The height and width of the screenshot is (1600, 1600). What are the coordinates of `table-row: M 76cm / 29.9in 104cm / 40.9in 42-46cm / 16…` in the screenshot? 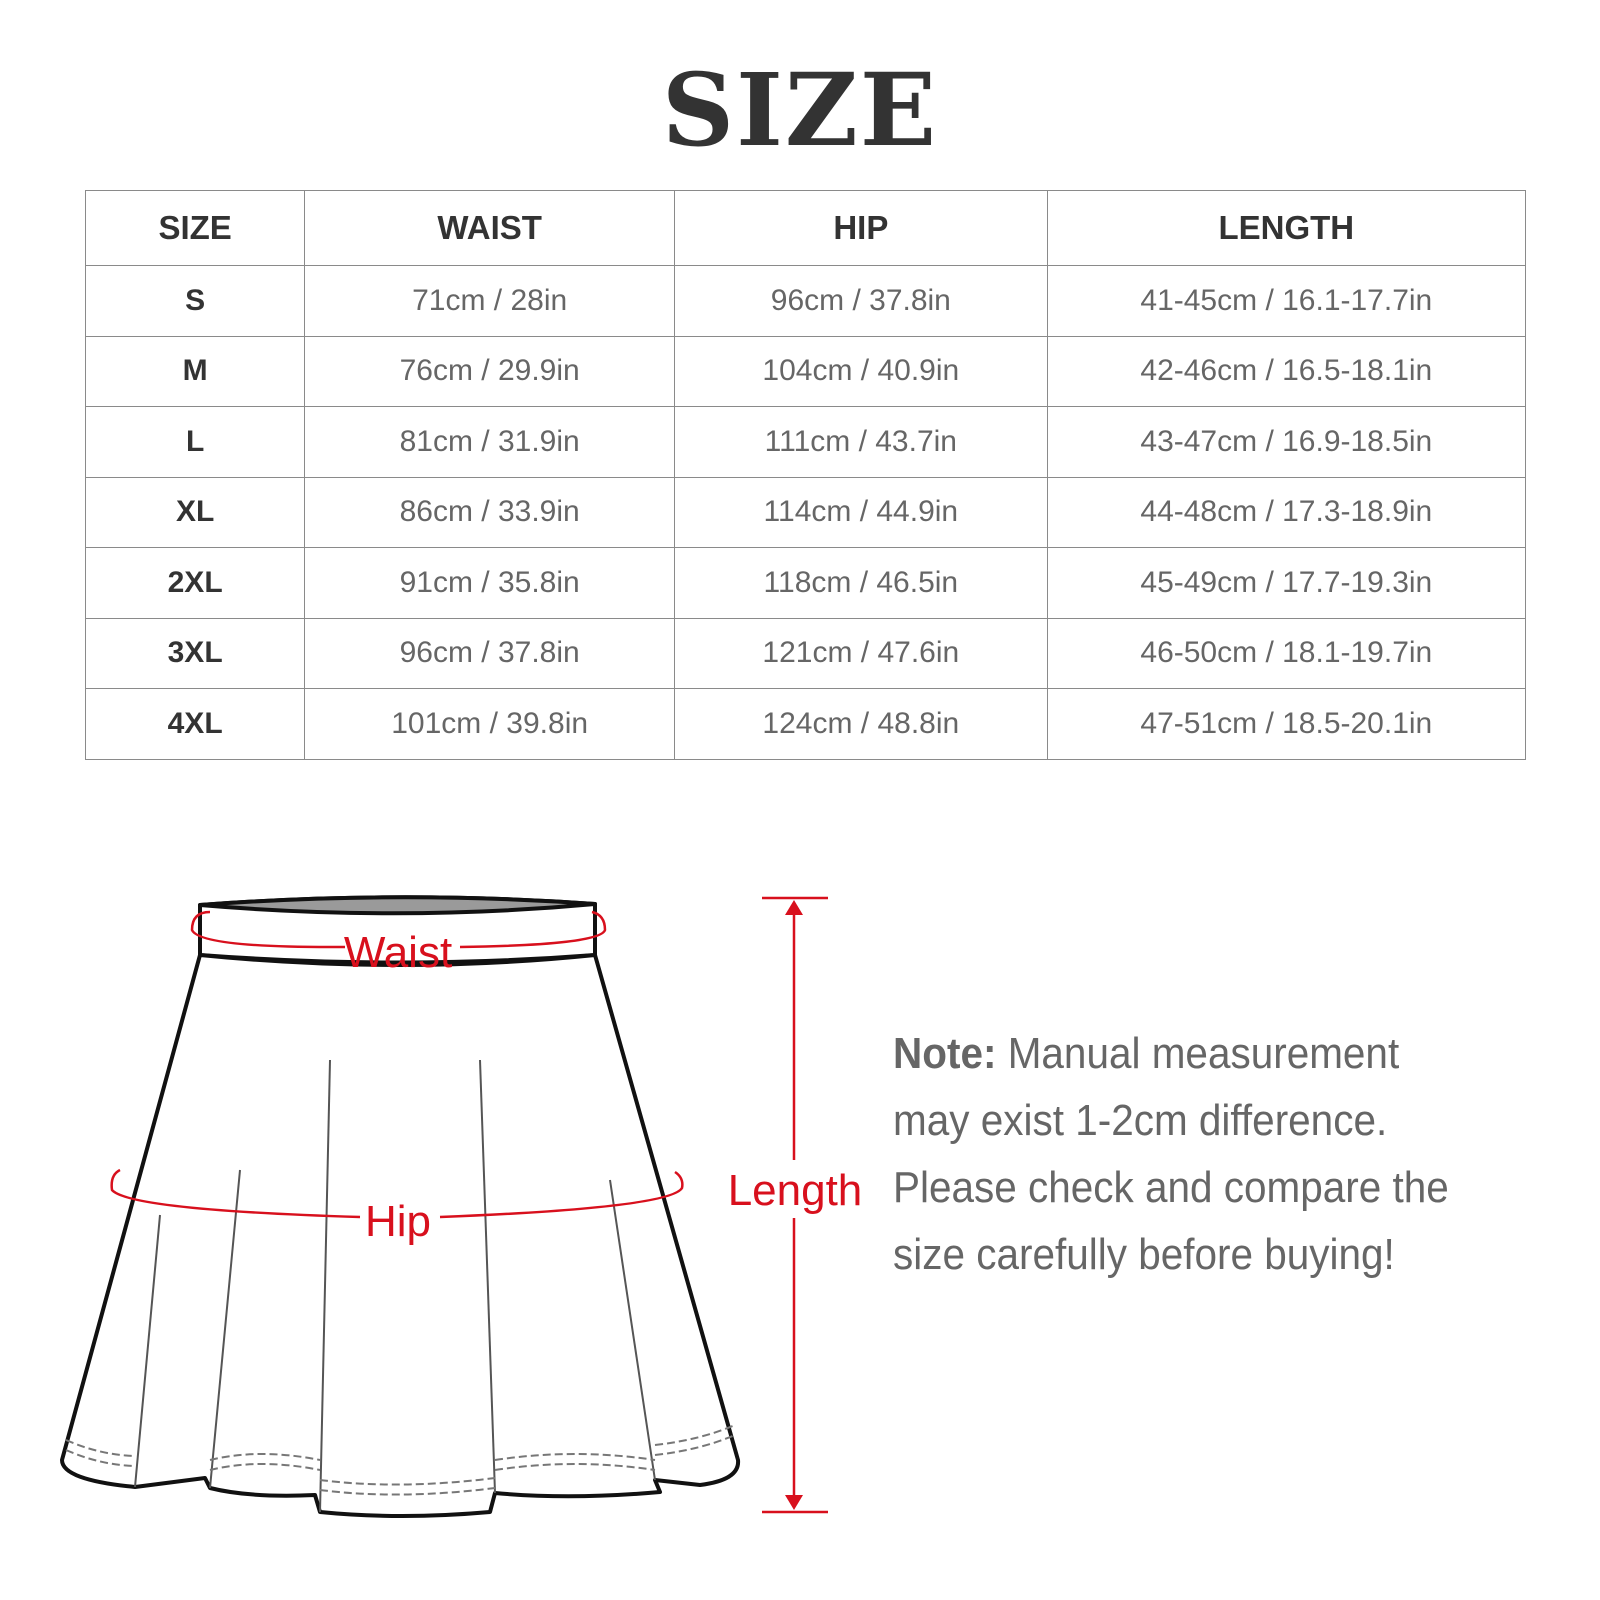 It's located at (805, 371).